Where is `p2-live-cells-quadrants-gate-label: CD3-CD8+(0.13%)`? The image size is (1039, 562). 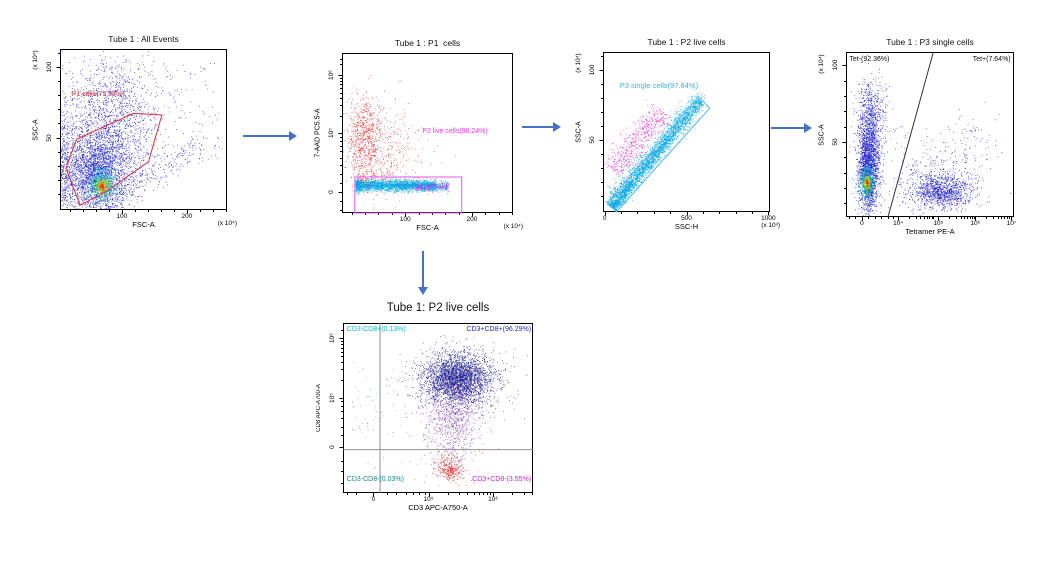
p2-live-cells-quadrants-gate-label: CD3-CD8+(0.13%) is located at coordinates (376, 330).